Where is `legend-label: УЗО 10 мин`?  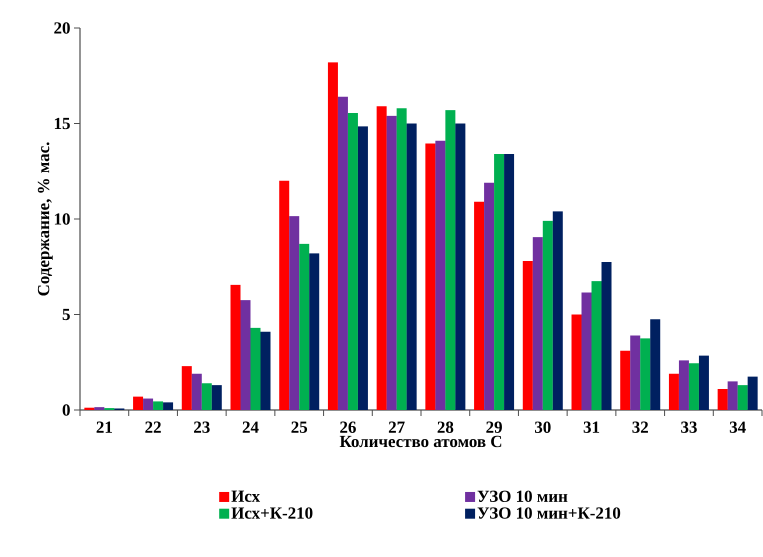 legend-label: УЗО 10 мин is located at coordinates (523, 496).